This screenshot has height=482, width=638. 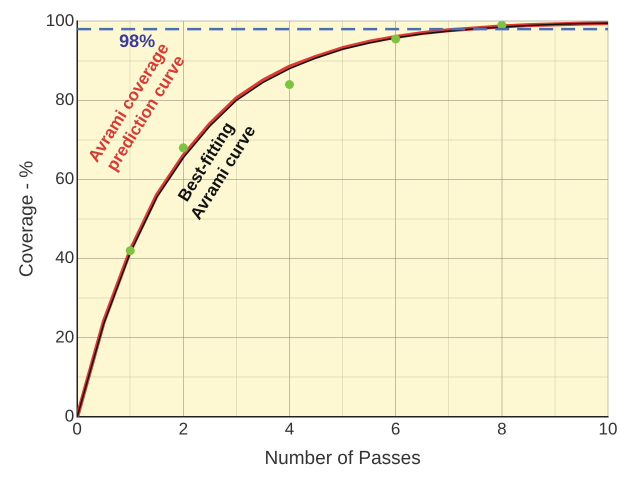 What do you see at coordinates (64, 258) in the screenshot?
I see `y-tick-label: 40` at bounding box center [64, 258].